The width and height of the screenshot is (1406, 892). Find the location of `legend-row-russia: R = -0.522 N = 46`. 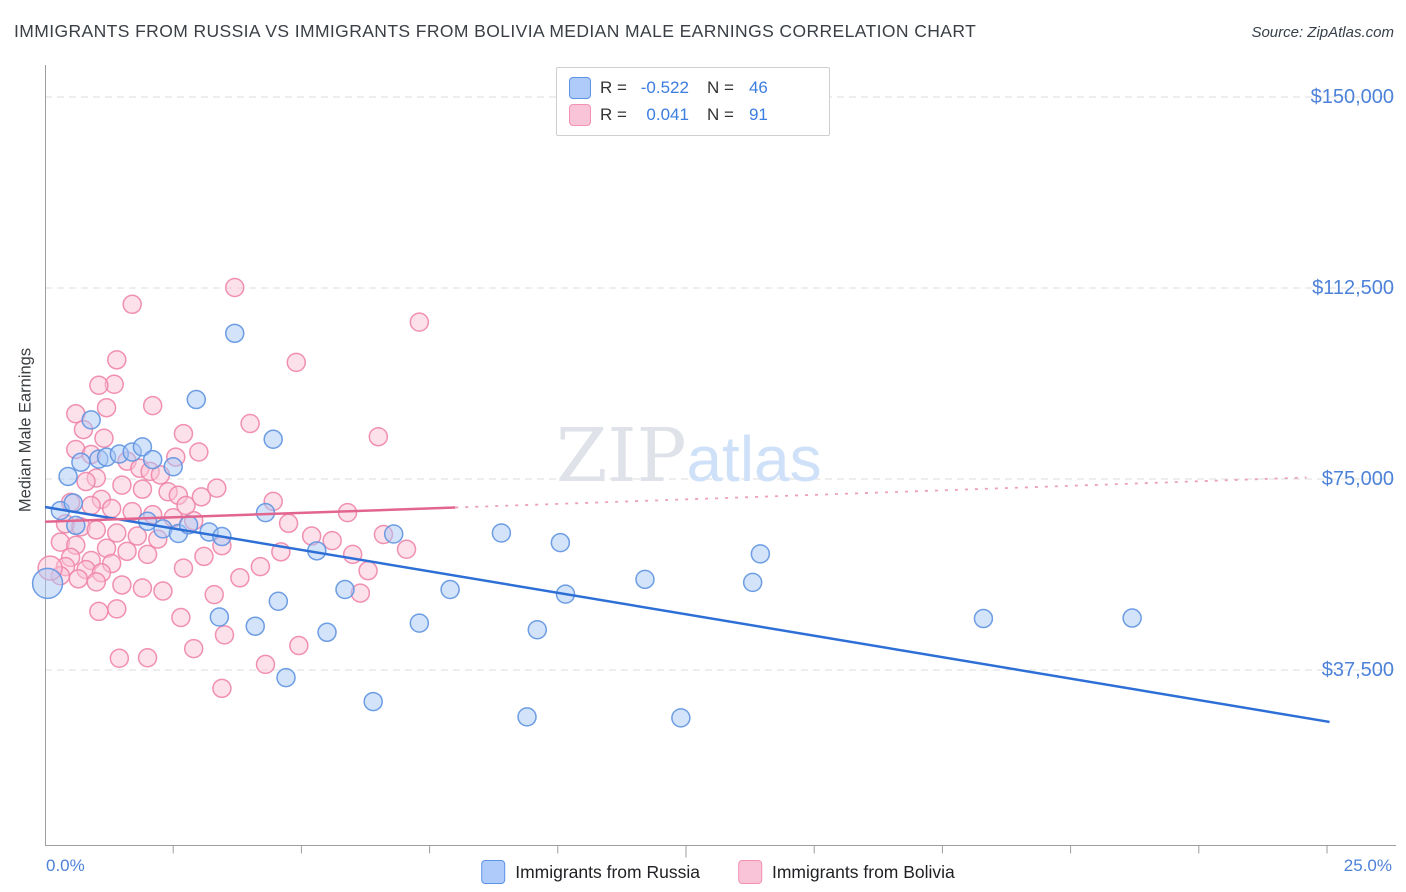

legend-row-russia: R = -0.522 N = 46 is located at coordinates (693, 88).